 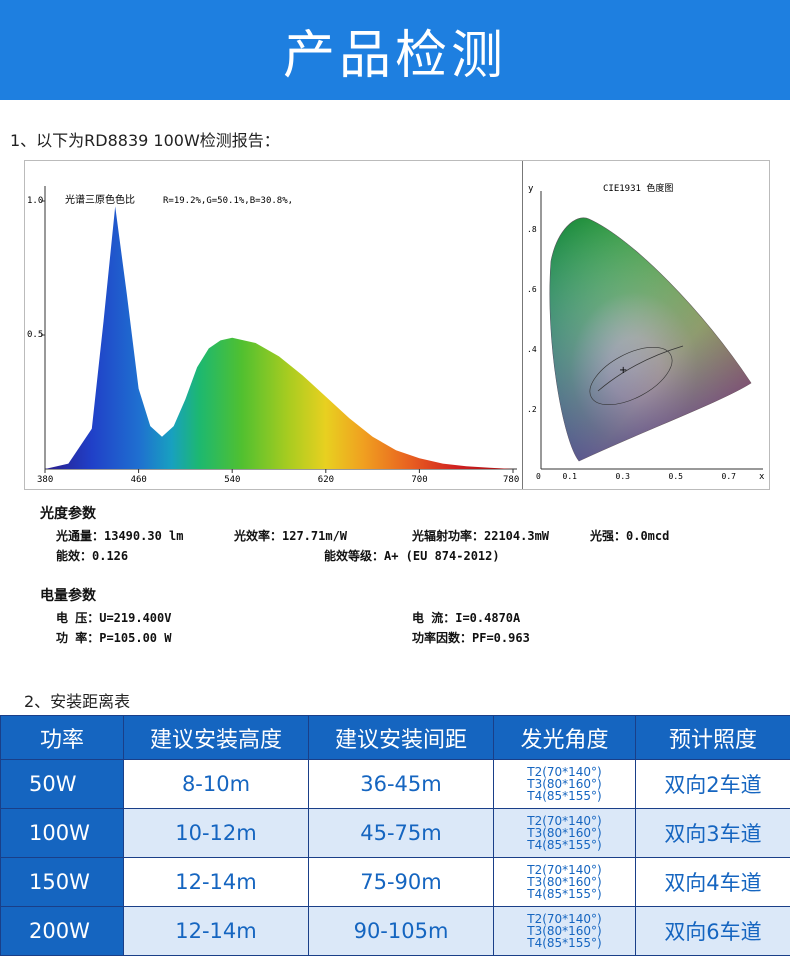 What do you see at coordinates (291, 536) in the screenshot?
I see `efficacy-value: 光效率：127.71m/W` at bounding box center [291, 536].